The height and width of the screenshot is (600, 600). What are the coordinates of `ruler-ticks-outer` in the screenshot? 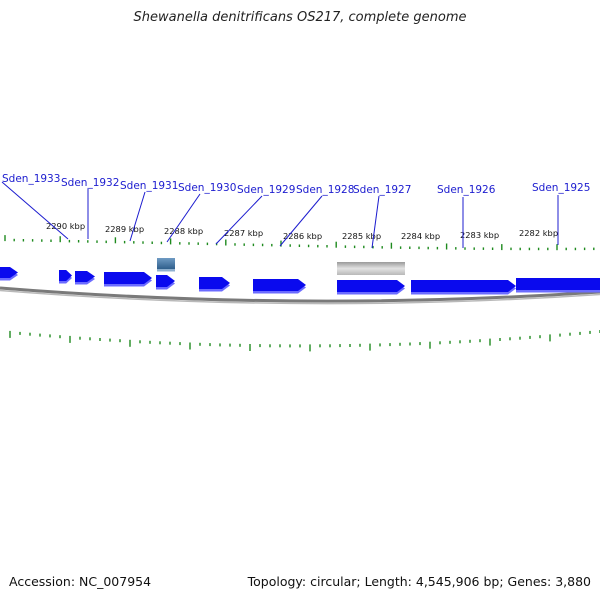 It's located at (299, 243).